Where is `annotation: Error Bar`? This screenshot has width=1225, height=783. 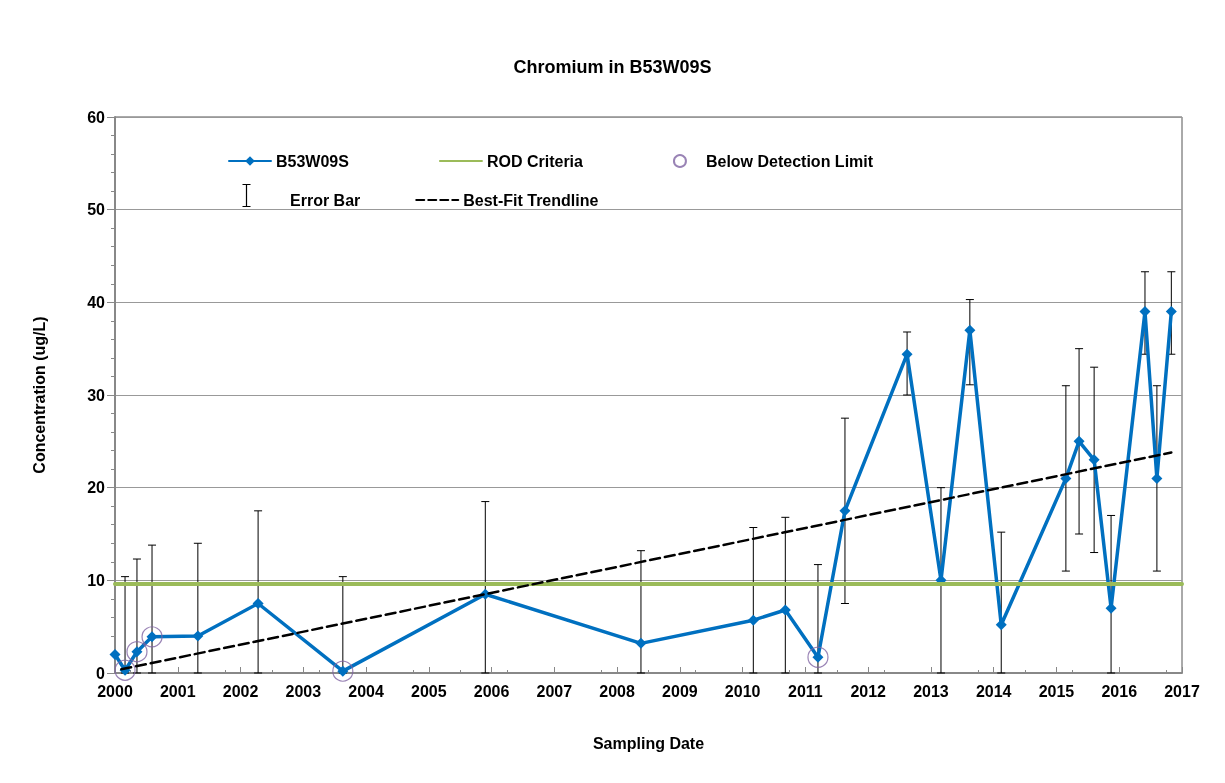
annotation: Error Bar is located at coordinates (325, 200).